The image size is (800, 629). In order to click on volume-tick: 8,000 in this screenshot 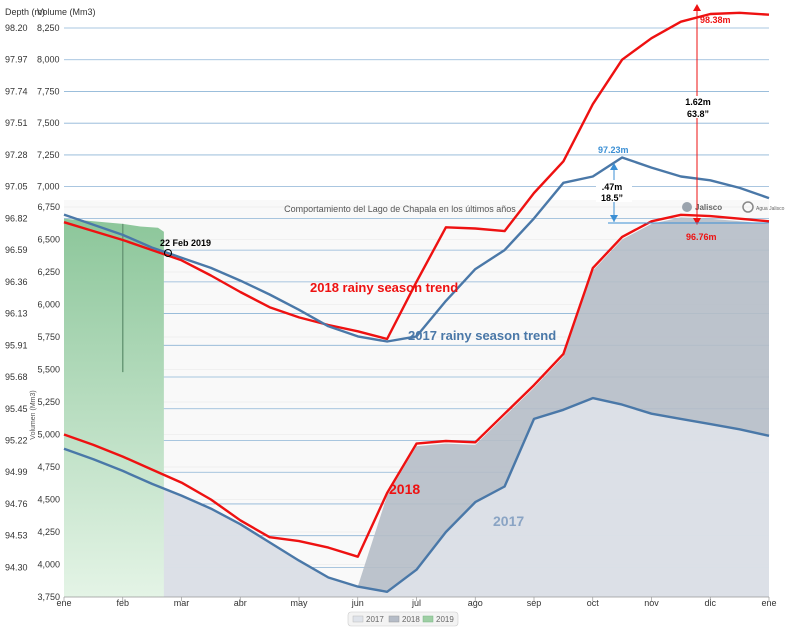, I will do `click(48, 60)`.